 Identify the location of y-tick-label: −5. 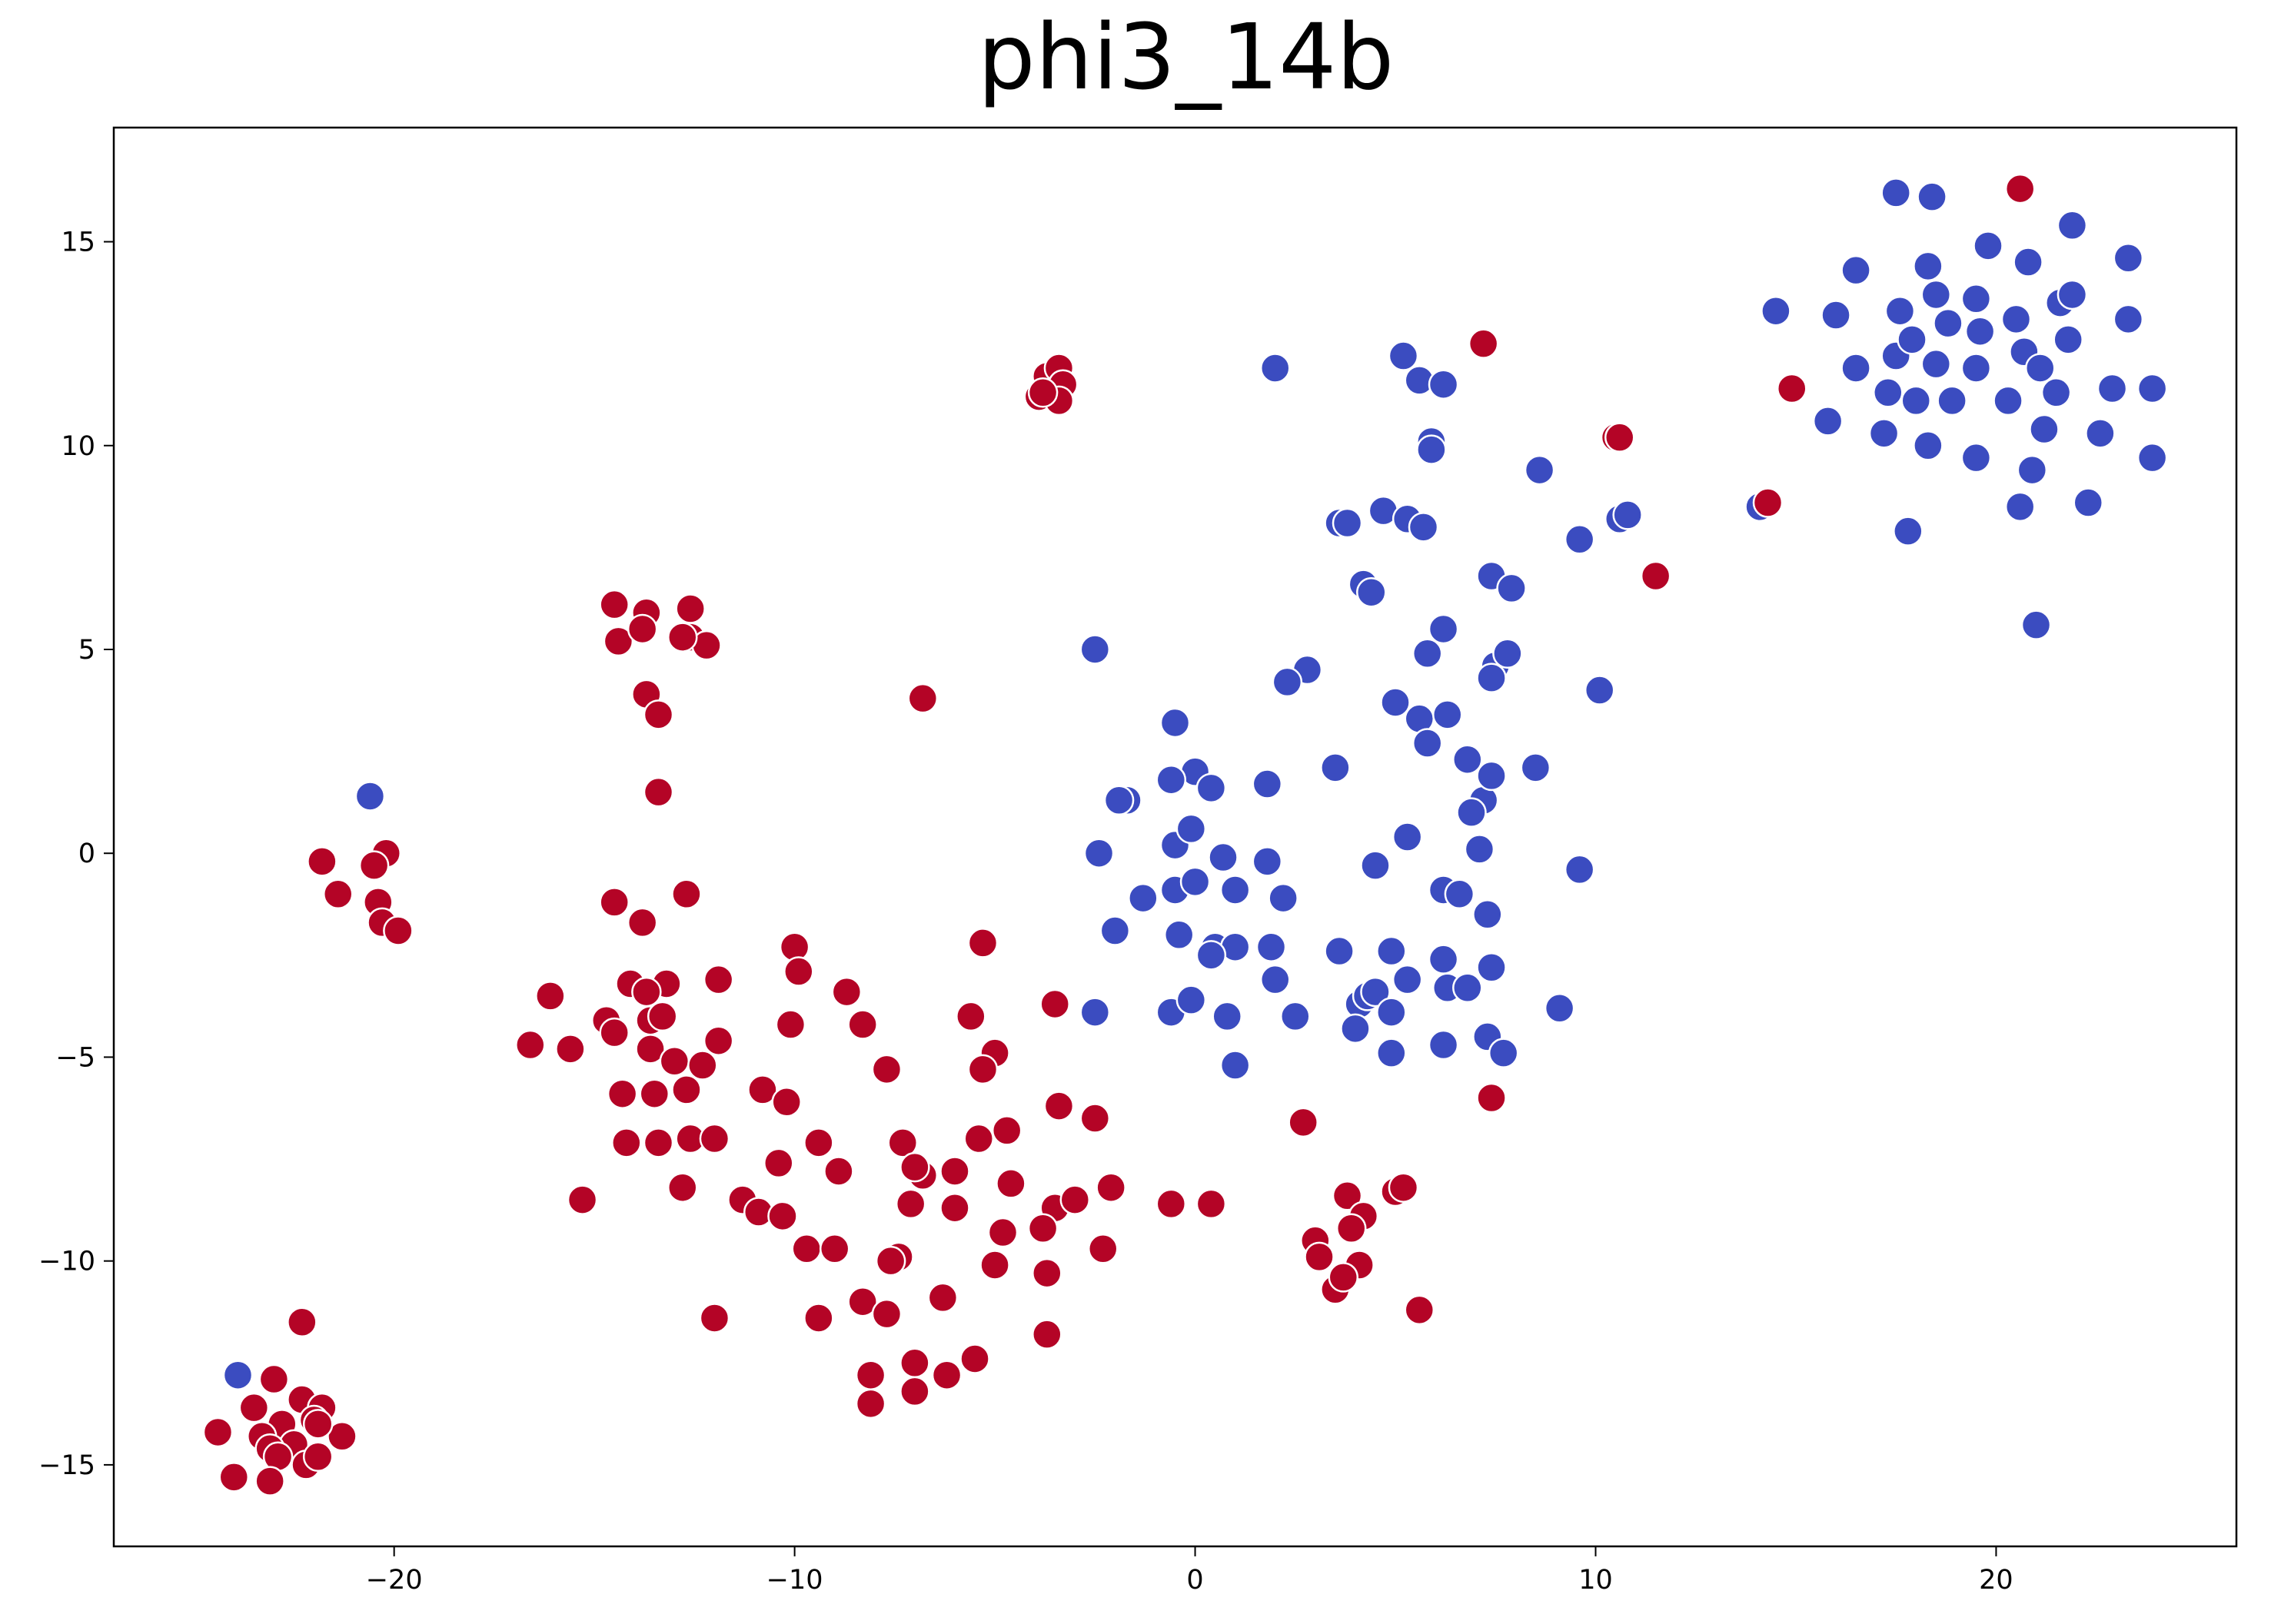
(75, 1057).